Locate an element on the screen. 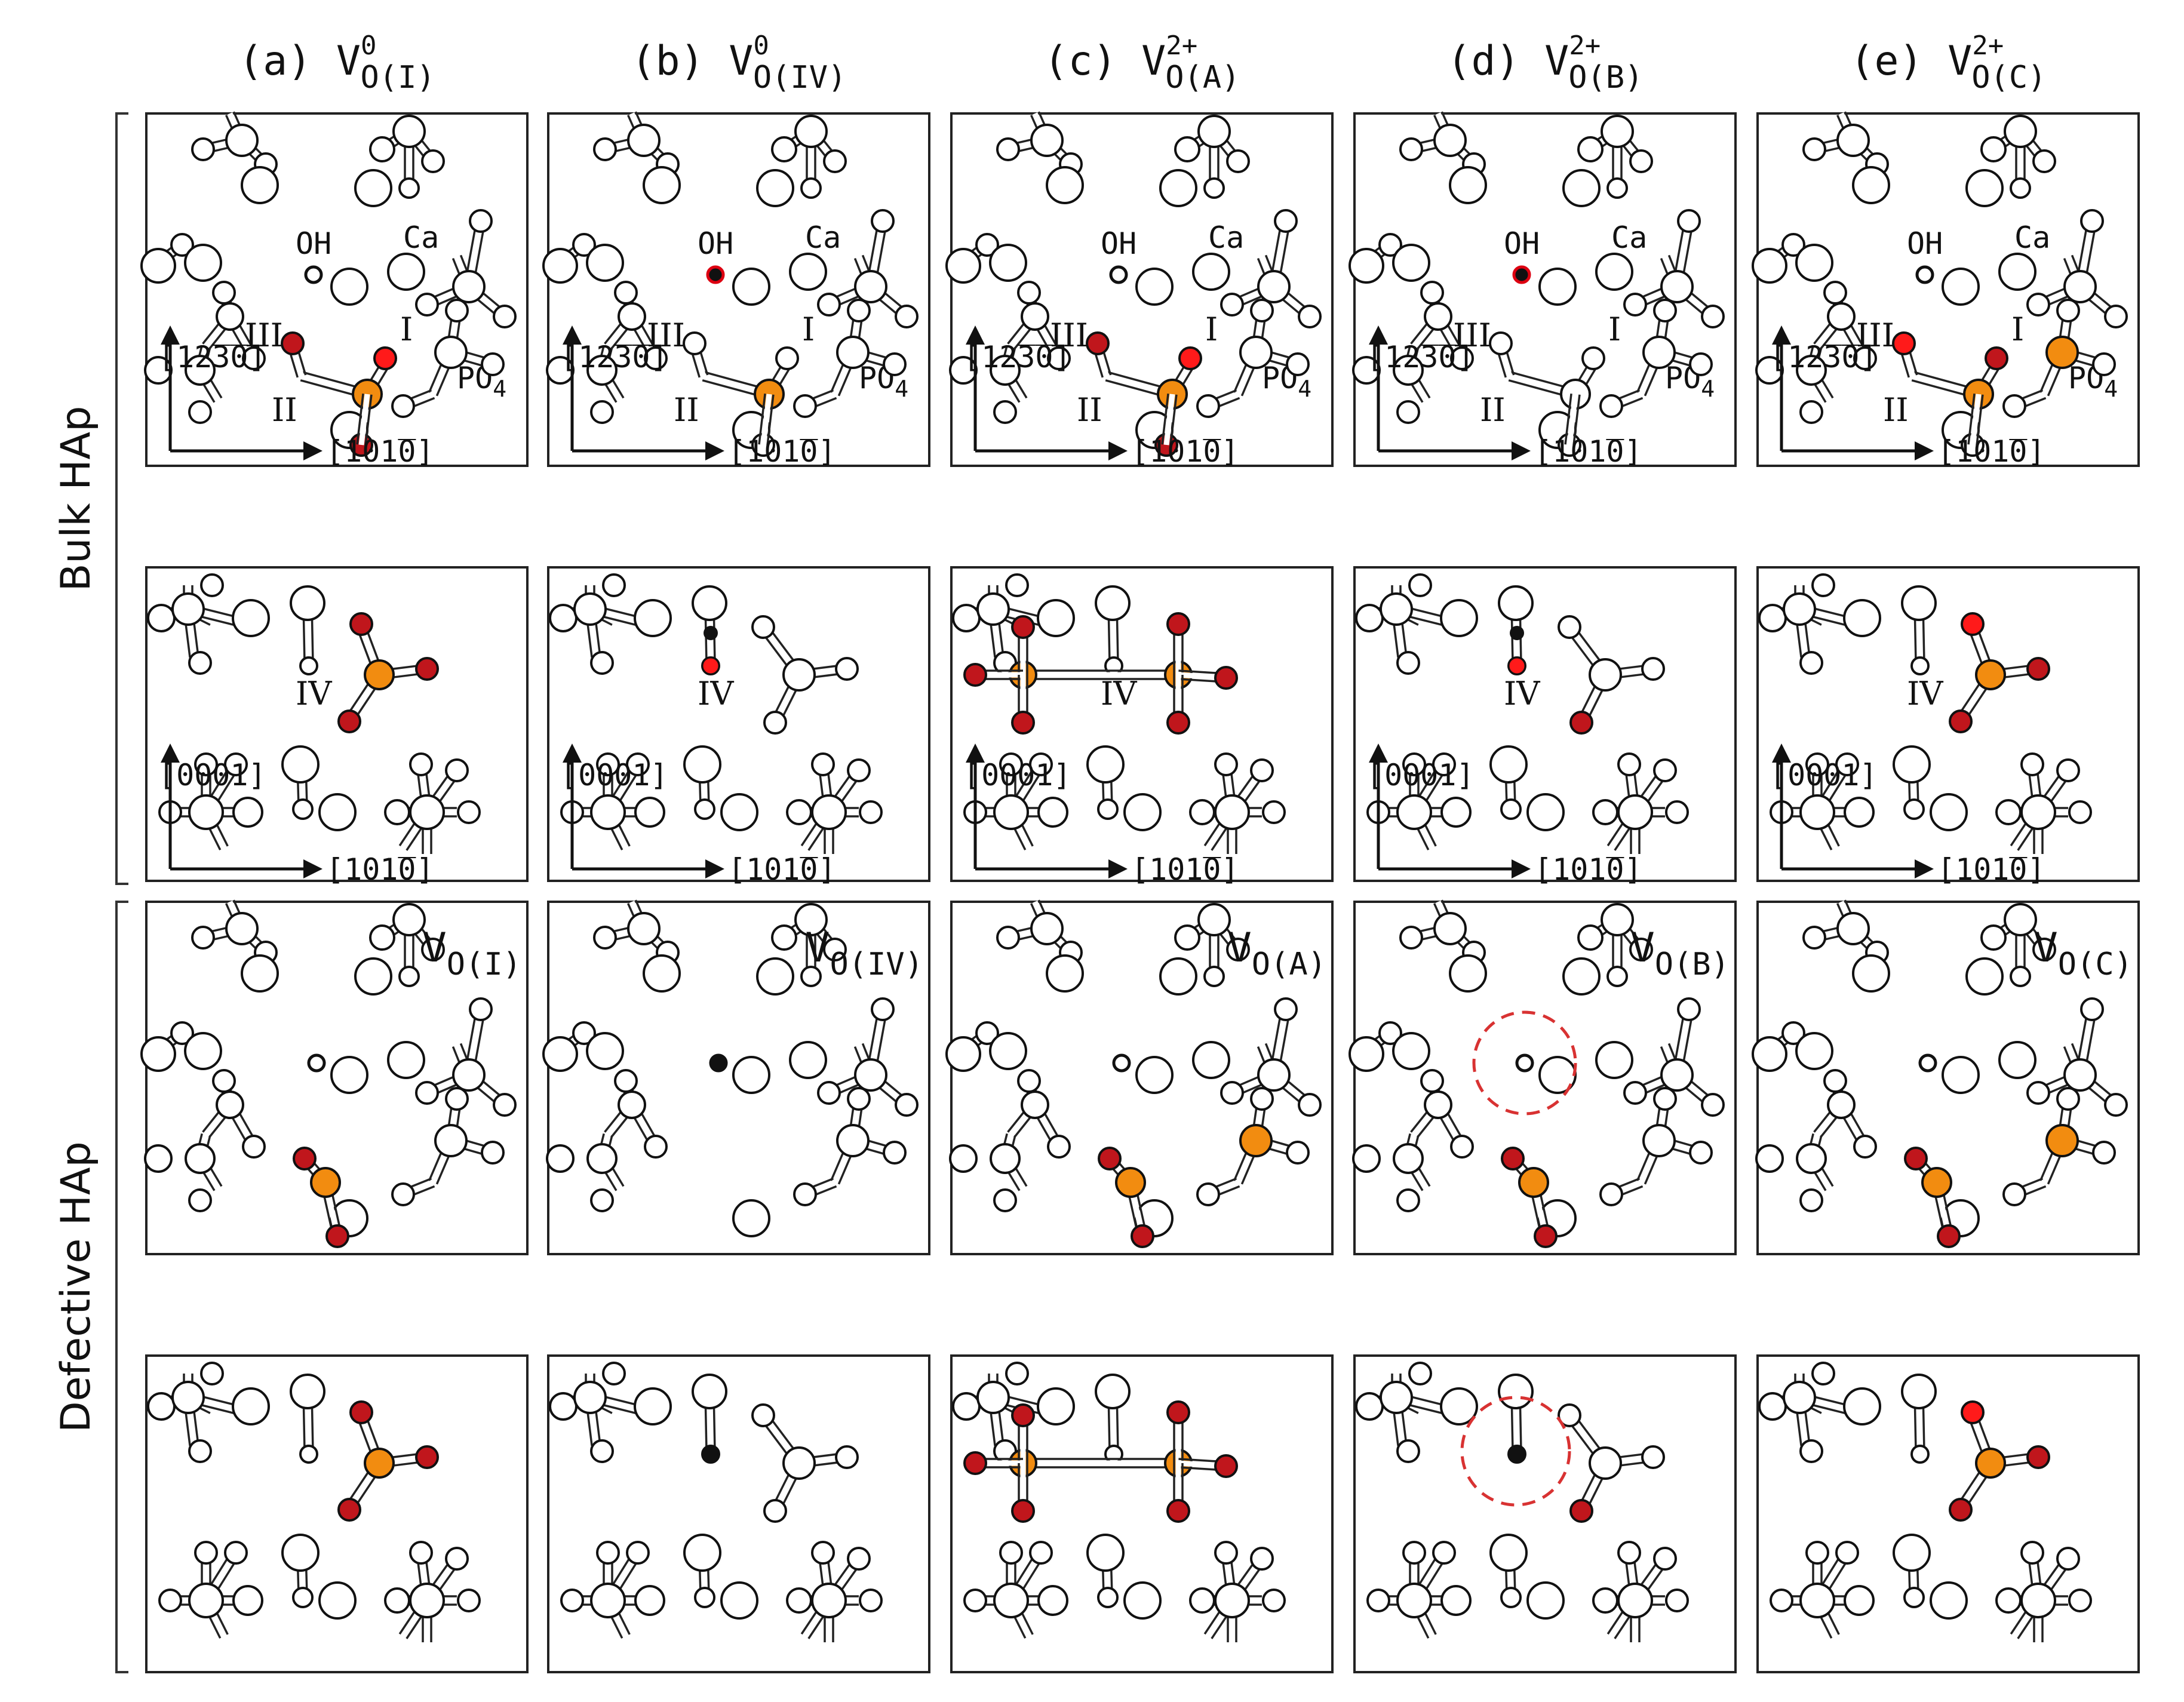 The width and height of the screenshot is (2184, 1702). site-label: II is located at coordinates (1089, 410).